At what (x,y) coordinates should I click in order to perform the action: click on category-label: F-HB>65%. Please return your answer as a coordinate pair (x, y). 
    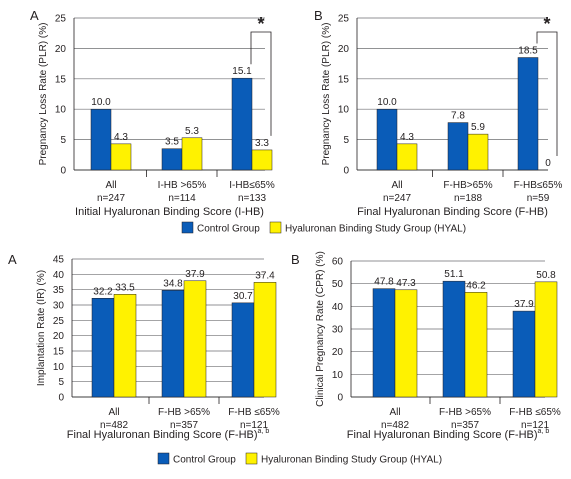
    Looking at the image, I should click on (467, 185).